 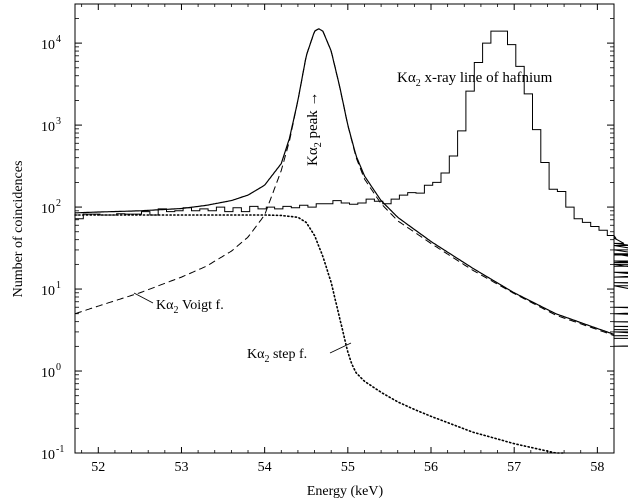 I want to click on step-sub: 2, so click(x=266, y=359).